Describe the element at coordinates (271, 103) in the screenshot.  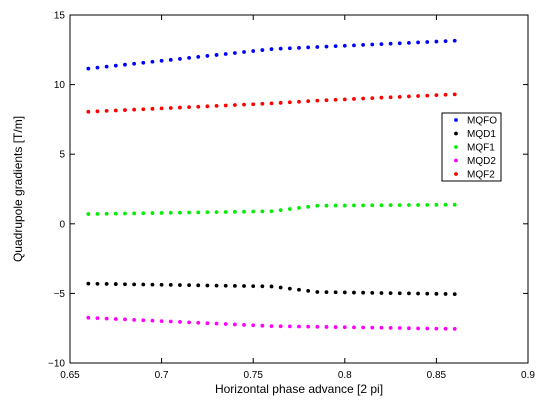
I see `series-mqf2` at that location.